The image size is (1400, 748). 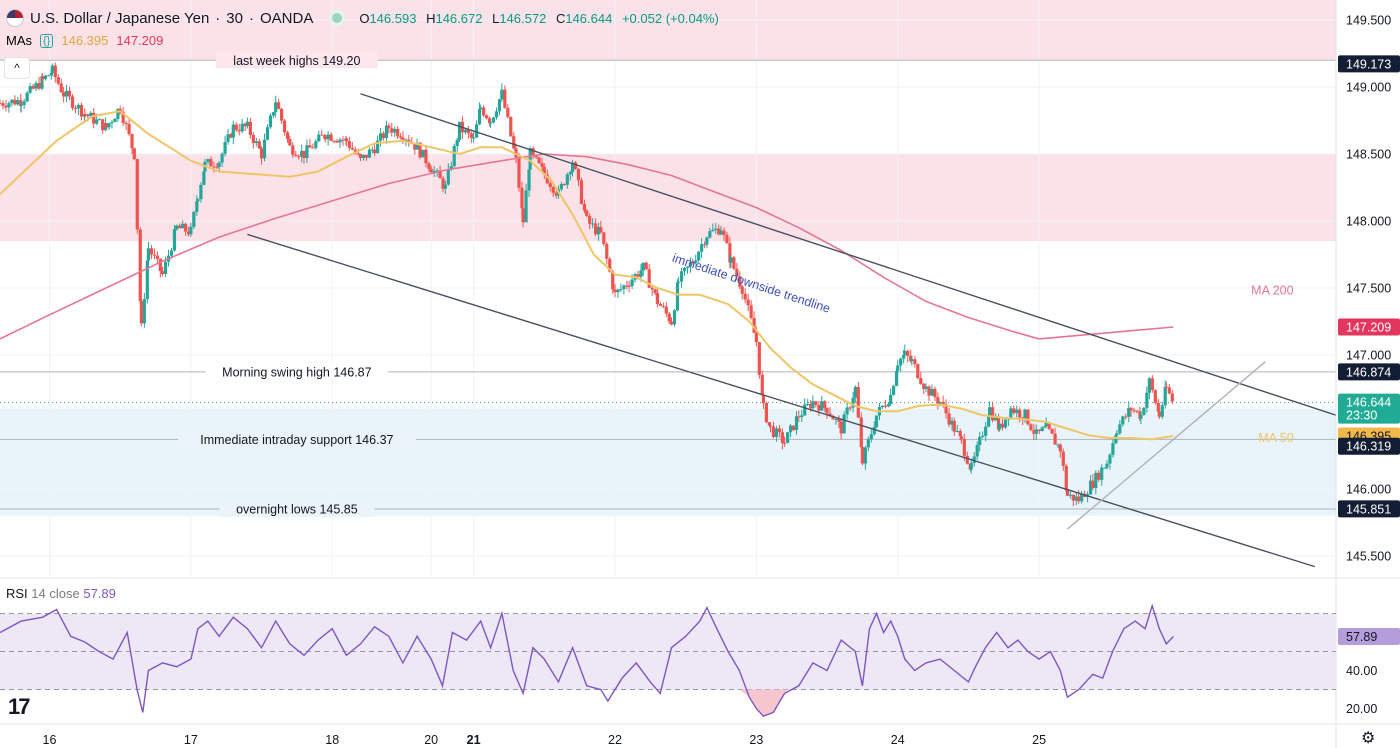 I want to click on rsi-oversold-fill, so click(x=763, y=703).